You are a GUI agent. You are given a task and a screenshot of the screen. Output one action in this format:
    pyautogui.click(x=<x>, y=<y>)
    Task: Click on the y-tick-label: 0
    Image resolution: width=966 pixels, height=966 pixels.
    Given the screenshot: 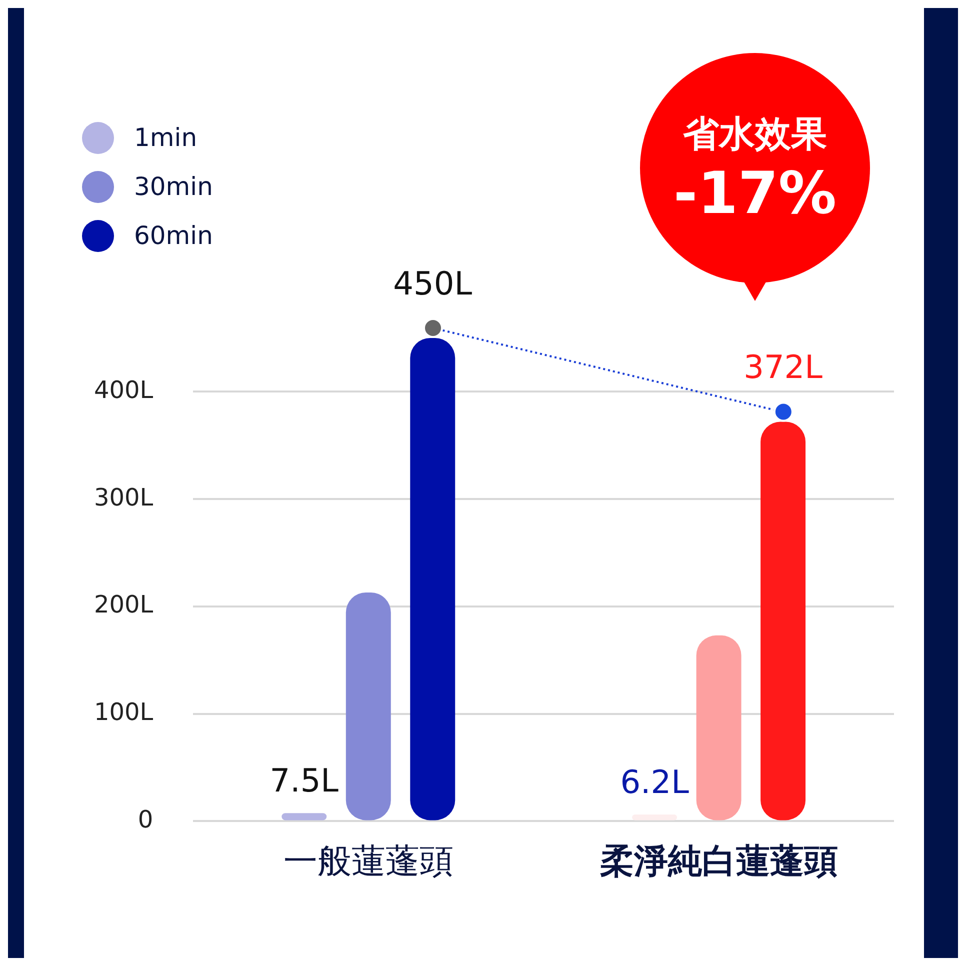 What is the action you would take?
    pyautogui.click(x=146, y=819)
    